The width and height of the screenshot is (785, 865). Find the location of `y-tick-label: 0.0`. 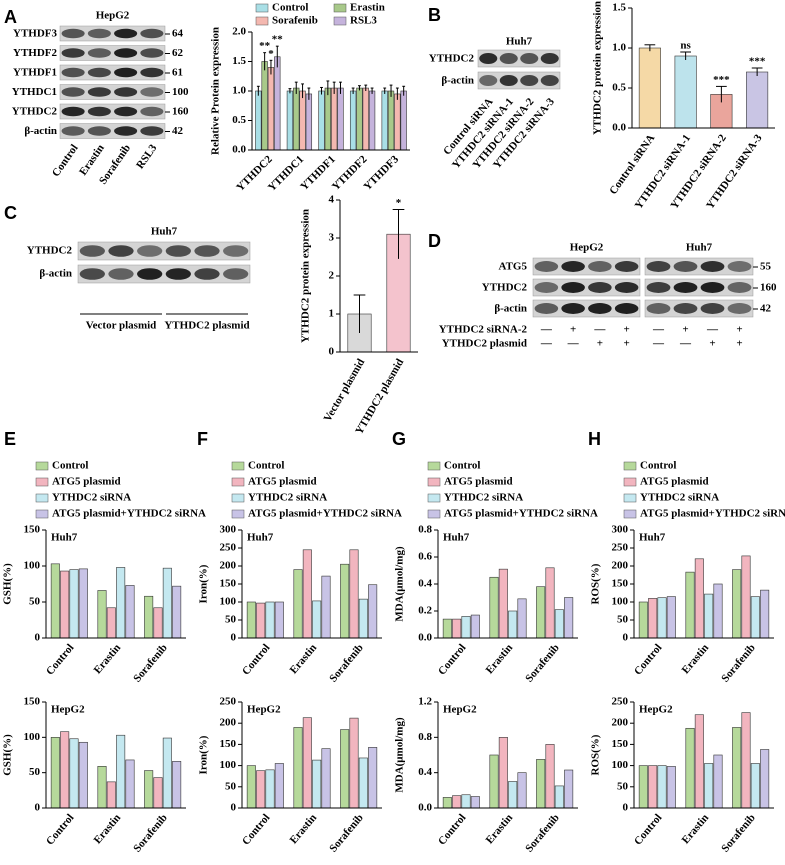

y-tick-label: 0.0 is located at coordinates (425, 638).